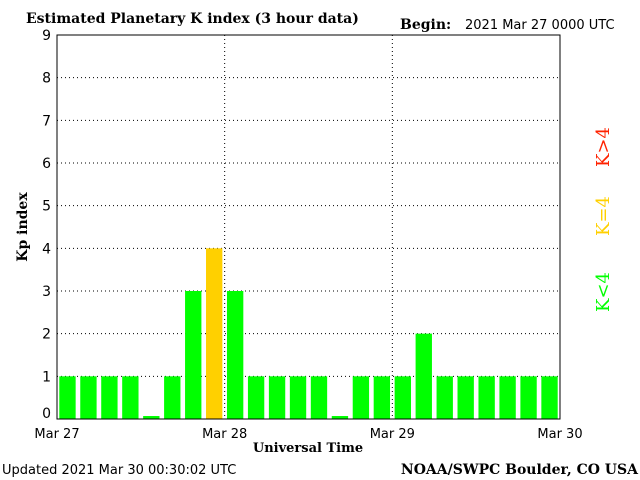 This screenshot has width=640, height=480. Describe the element at coordinates (540, 25) in the screenshot. I see `begin-value: 2021 Mar 27 0000 UTC` at that location.